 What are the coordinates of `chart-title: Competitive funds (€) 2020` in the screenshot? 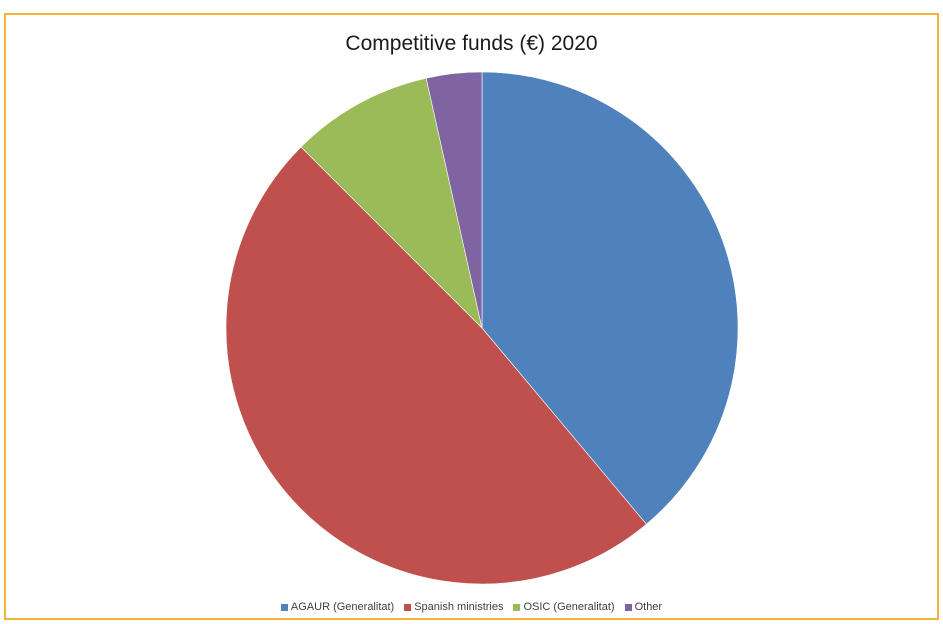 It's located at (471, 43).